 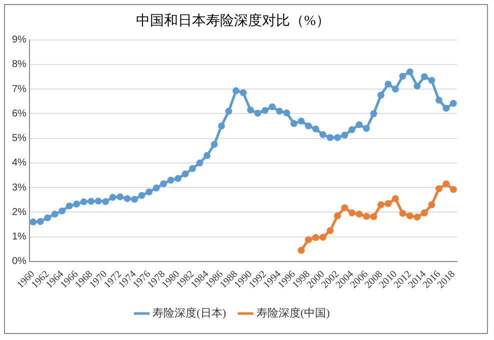 What do you see at coordinates (19, 138) in the screenshot?
I see `y-tick-label: 5%` at bounding box center [19, 138].